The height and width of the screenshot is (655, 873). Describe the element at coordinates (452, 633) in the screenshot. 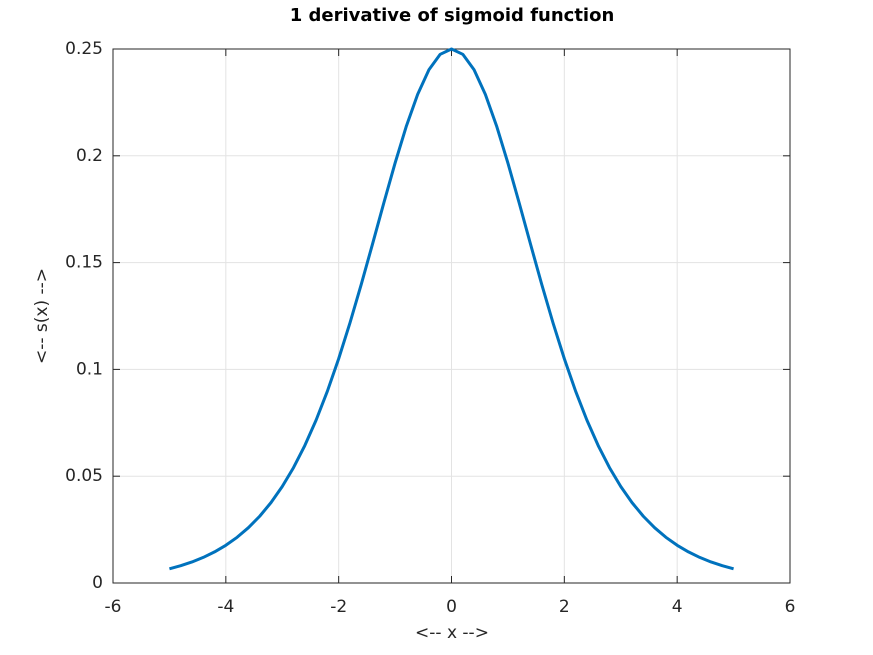

I see `x-axis-label: <-- x -->` at that location.